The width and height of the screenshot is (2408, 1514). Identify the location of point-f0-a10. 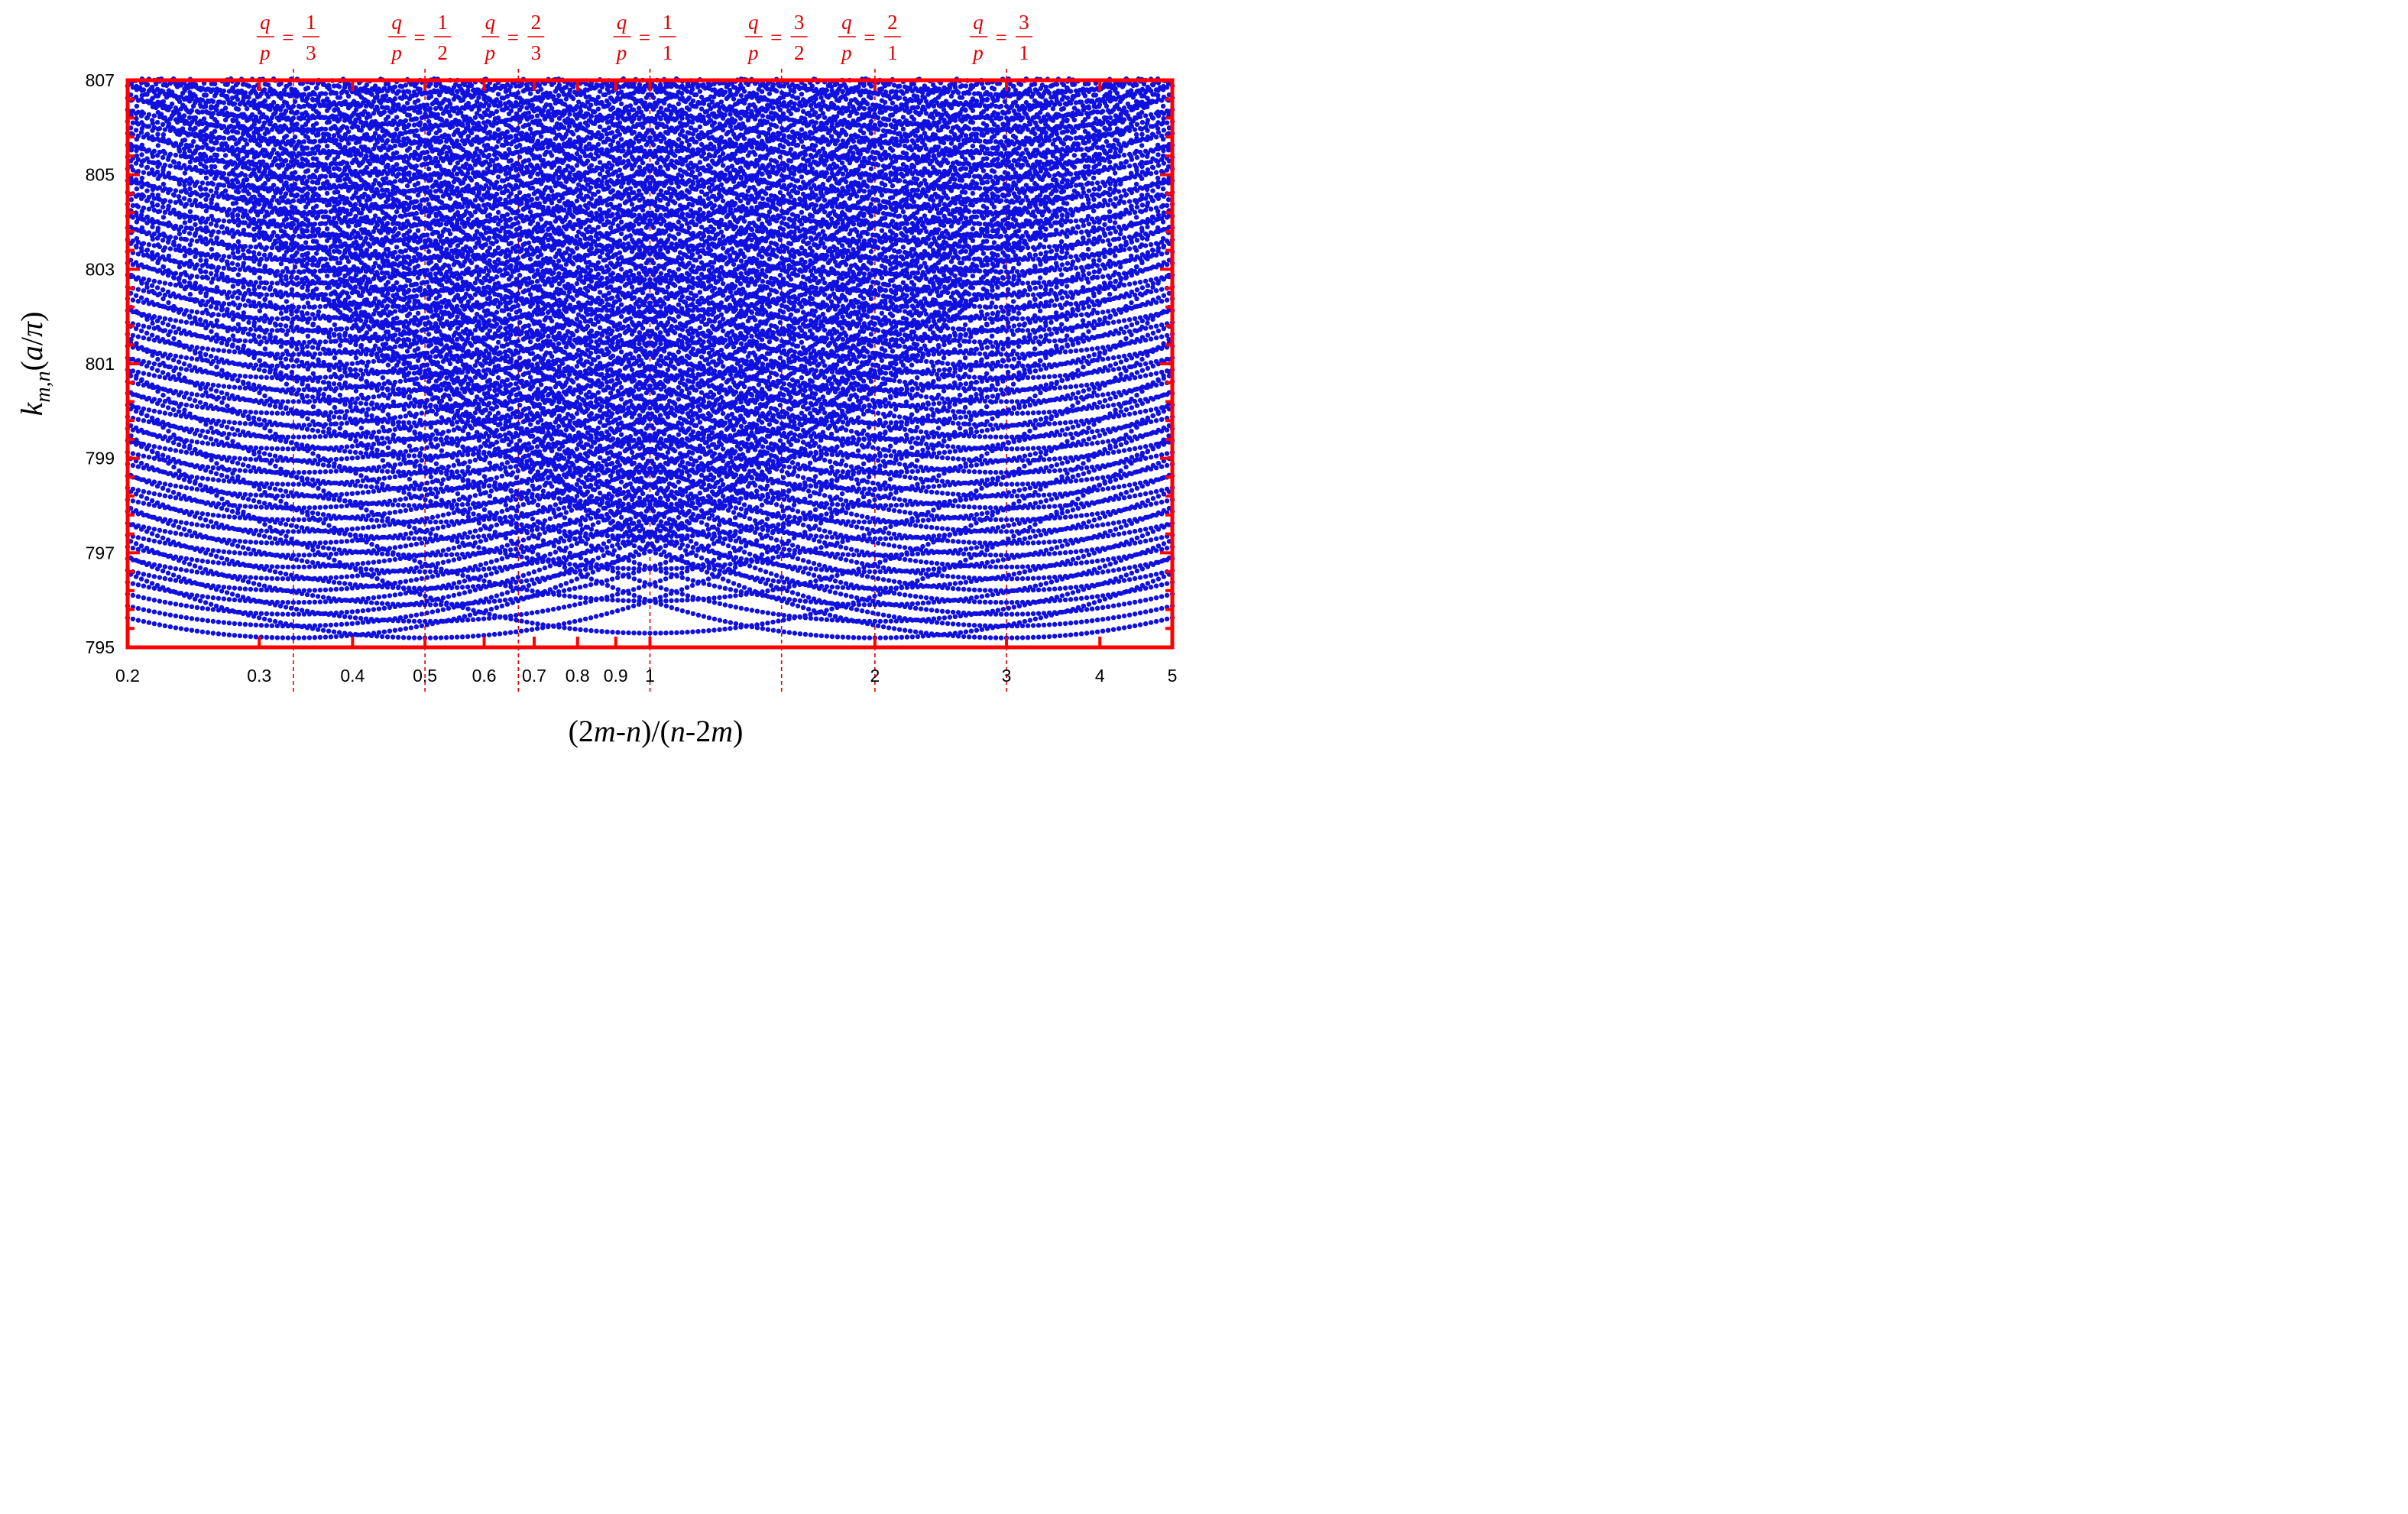
(157, 134).